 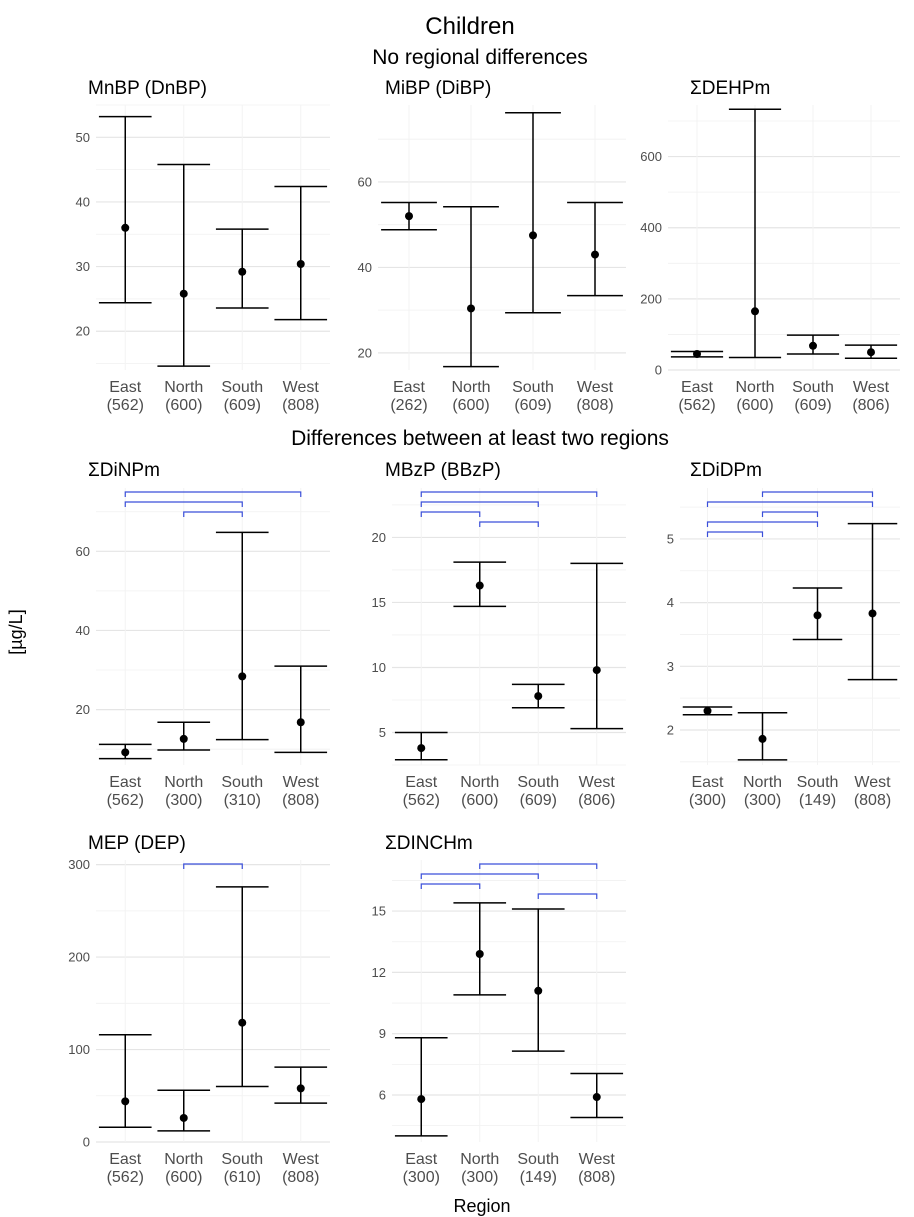 I want to click on y-axis-label: [µg/L], so click(x=16, y=631).